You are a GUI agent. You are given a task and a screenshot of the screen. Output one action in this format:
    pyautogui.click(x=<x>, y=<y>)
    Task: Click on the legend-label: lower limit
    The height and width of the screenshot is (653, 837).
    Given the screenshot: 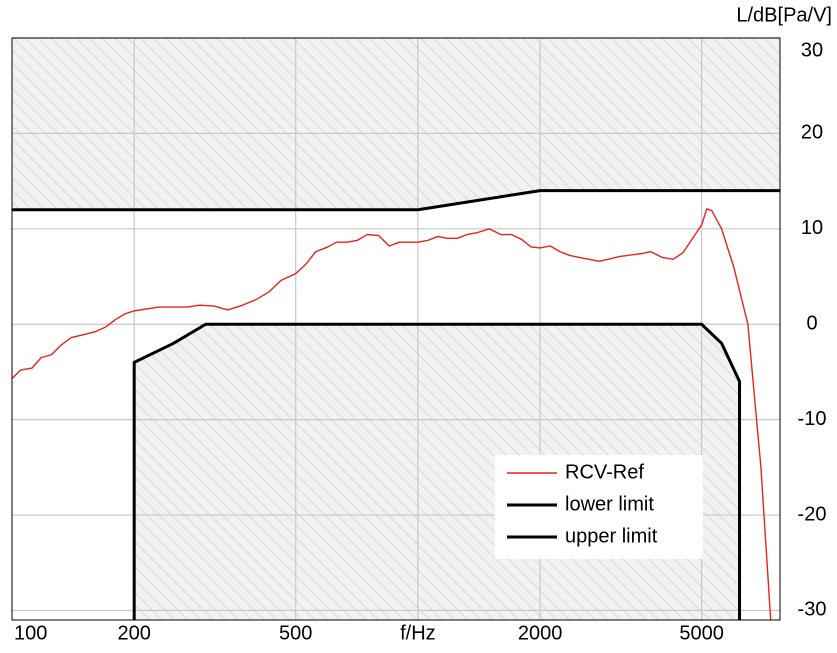 What is the action you would take?
    pyautogui.click(x=609, y=504)
    